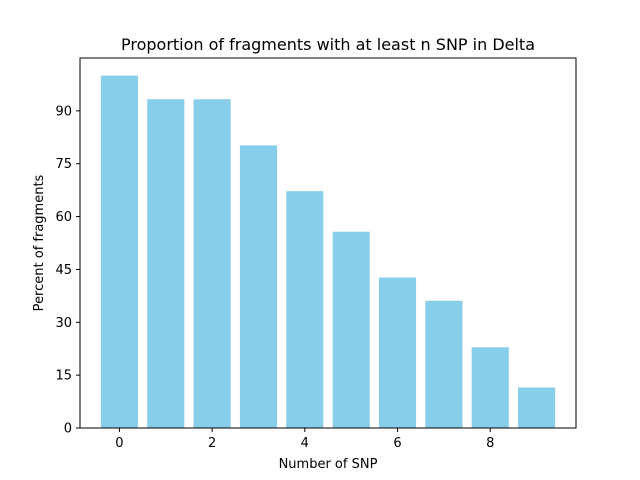 This screenshot has width=640, height=480. What do you see at coordinates (490, 443) in the screenshot?
I see `x-tick-label: 8` at bounding box center [490, 443].